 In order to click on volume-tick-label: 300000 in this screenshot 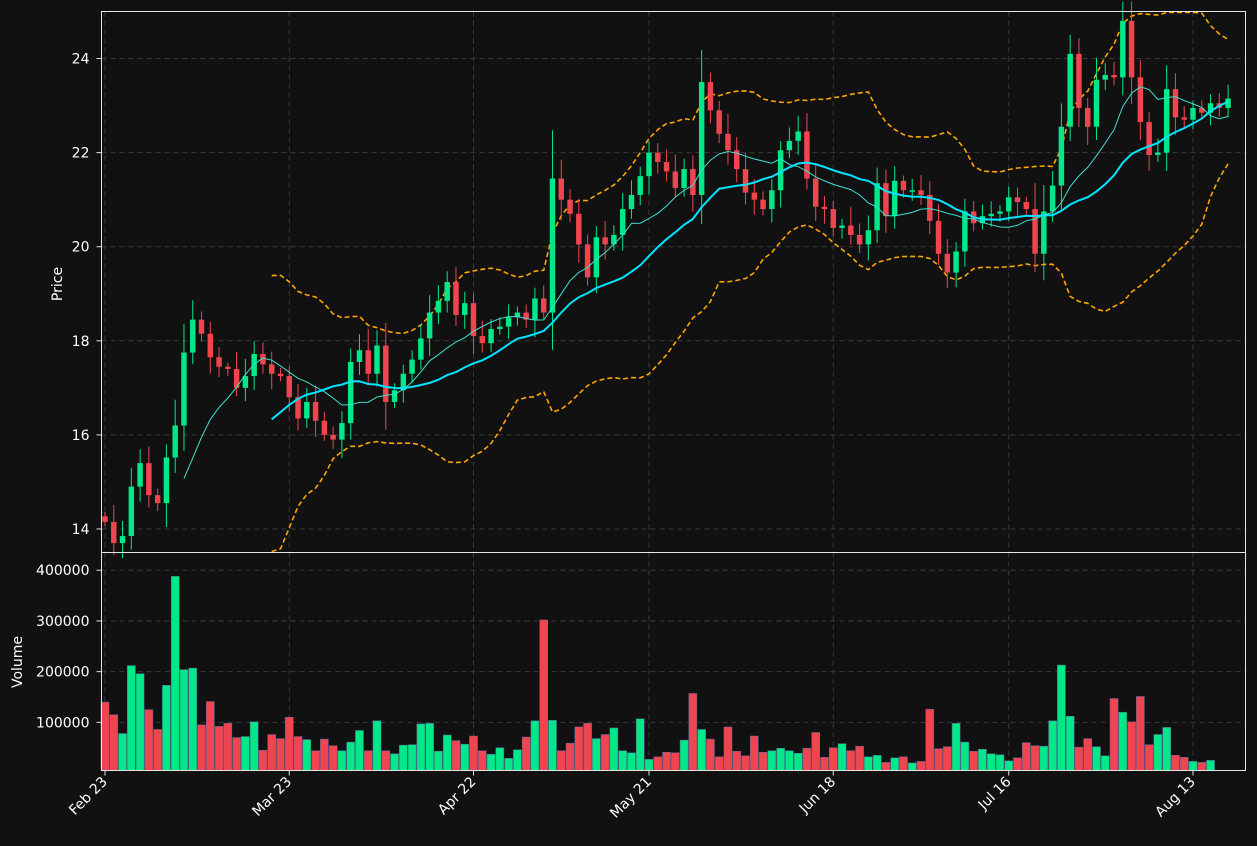, I will do `click(62, 622)`.